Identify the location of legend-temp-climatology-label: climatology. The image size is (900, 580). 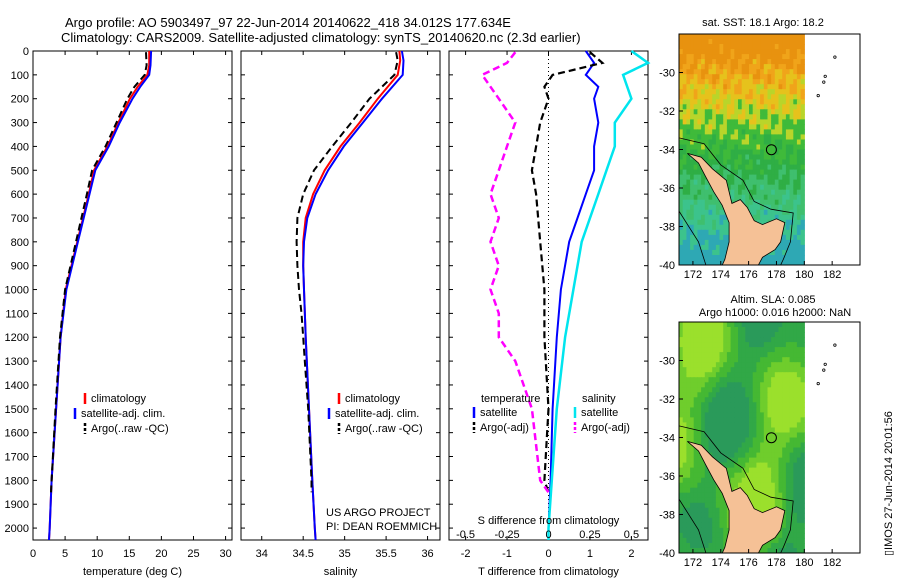
(119, 399).